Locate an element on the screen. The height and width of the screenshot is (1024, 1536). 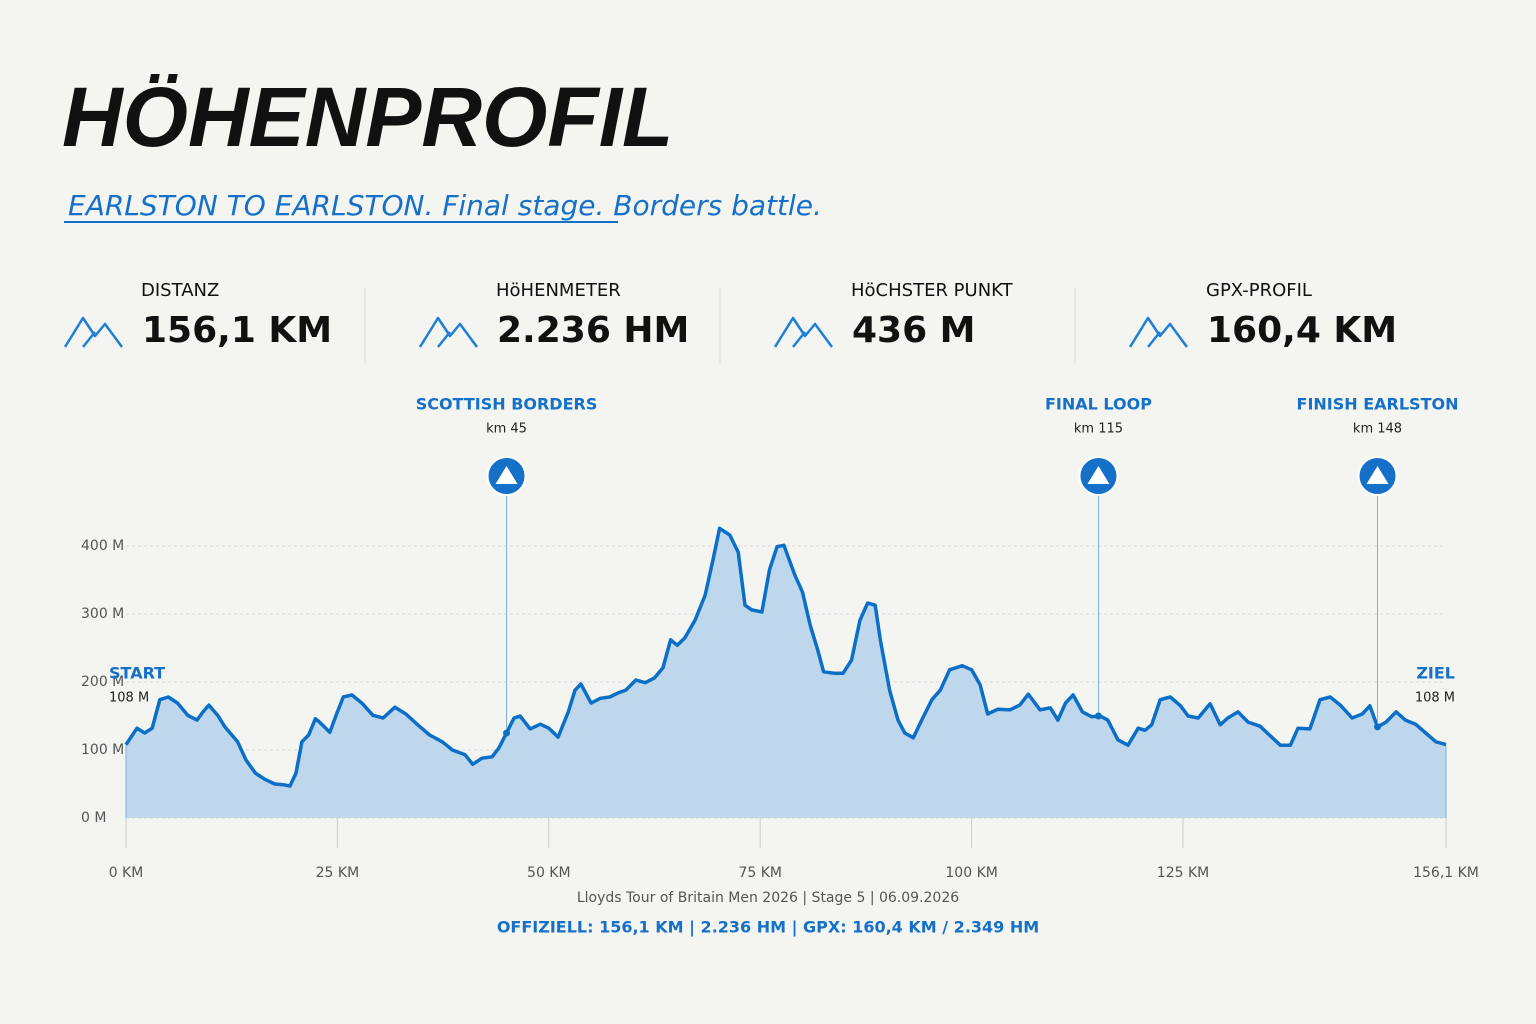
y-tick-label: 200 M is located at coordinates (102, 682).